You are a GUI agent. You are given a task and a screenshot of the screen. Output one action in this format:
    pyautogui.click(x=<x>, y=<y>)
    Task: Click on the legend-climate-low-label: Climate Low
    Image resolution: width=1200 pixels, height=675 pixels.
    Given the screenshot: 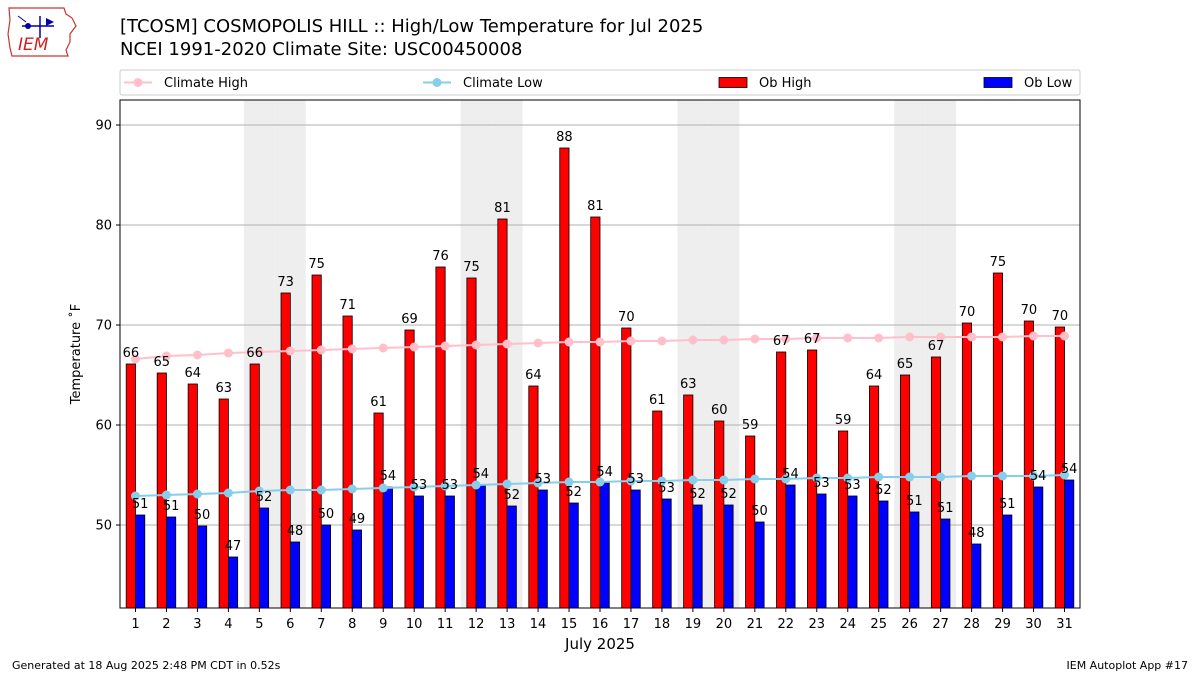 What is the action you would take?
    pyautogui.click(x=503, y=83)
    